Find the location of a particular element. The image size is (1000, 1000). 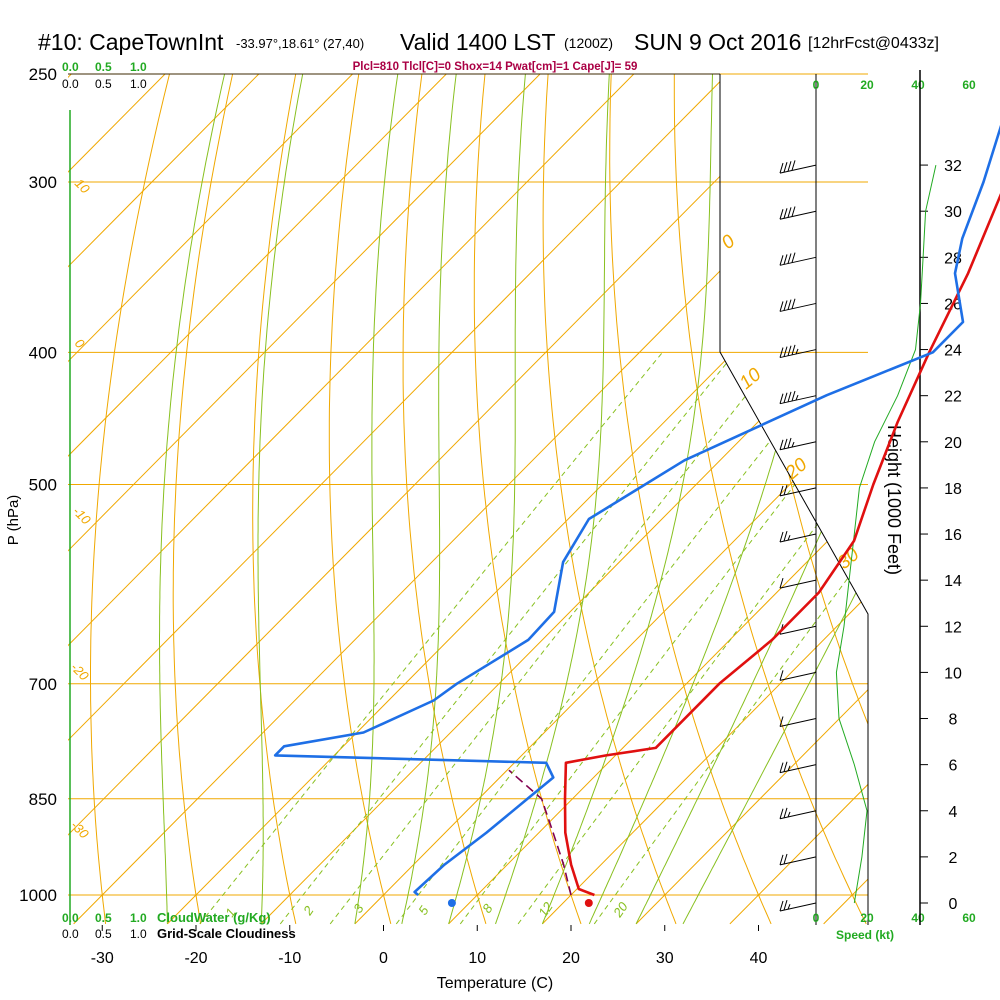

mixing-ratio-label: 2 is located at coordinates (308, 911).